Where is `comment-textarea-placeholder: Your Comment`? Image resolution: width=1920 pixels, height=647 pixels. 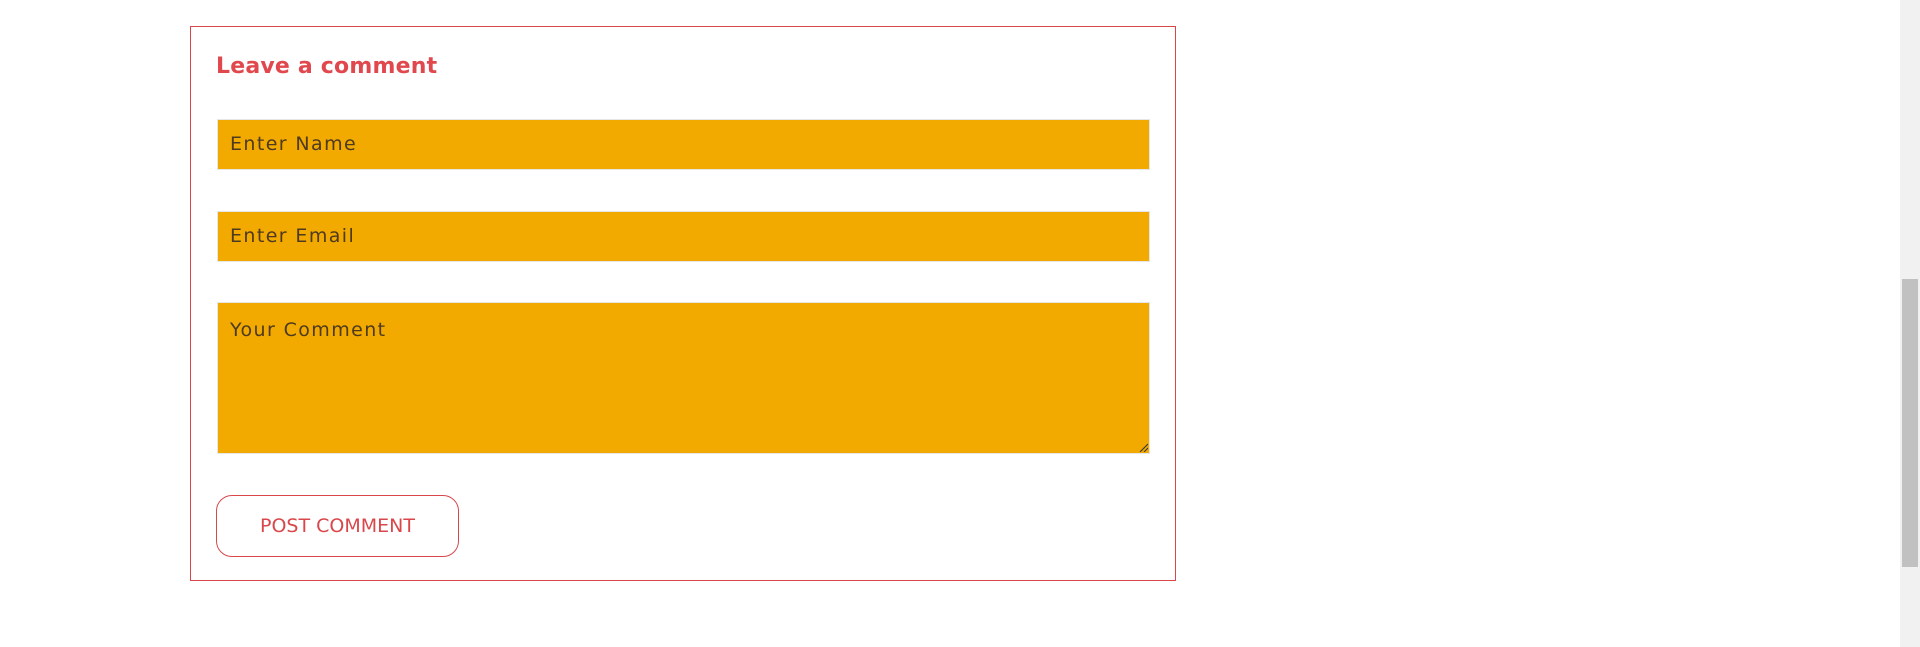
comment-textarea-placeholder: Your Comment is located at coordinates (308, 330).